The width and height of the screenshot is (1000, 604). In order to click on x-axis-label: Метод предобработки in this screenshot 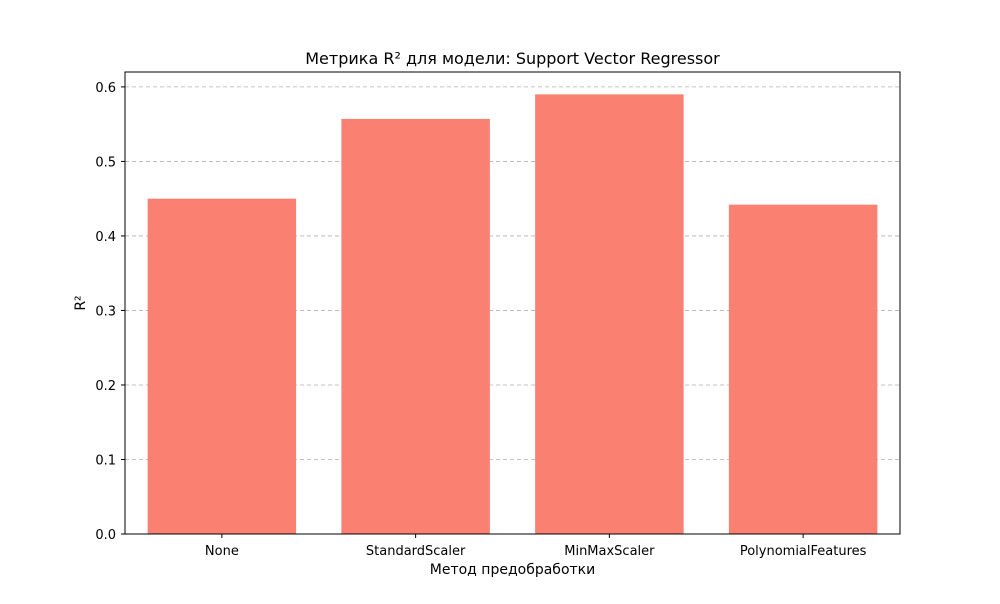, I will do `click(512, 570)`.